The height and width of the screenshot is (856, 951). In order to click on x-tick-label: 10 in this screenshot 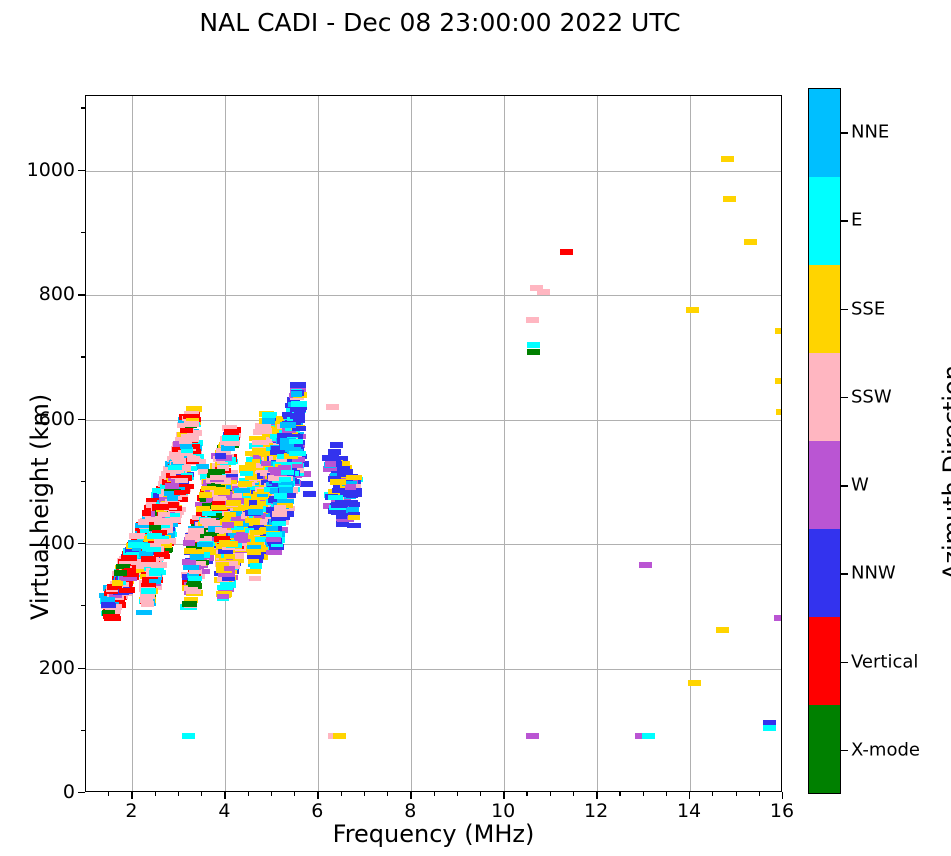, I will do `click(503, 811)`.